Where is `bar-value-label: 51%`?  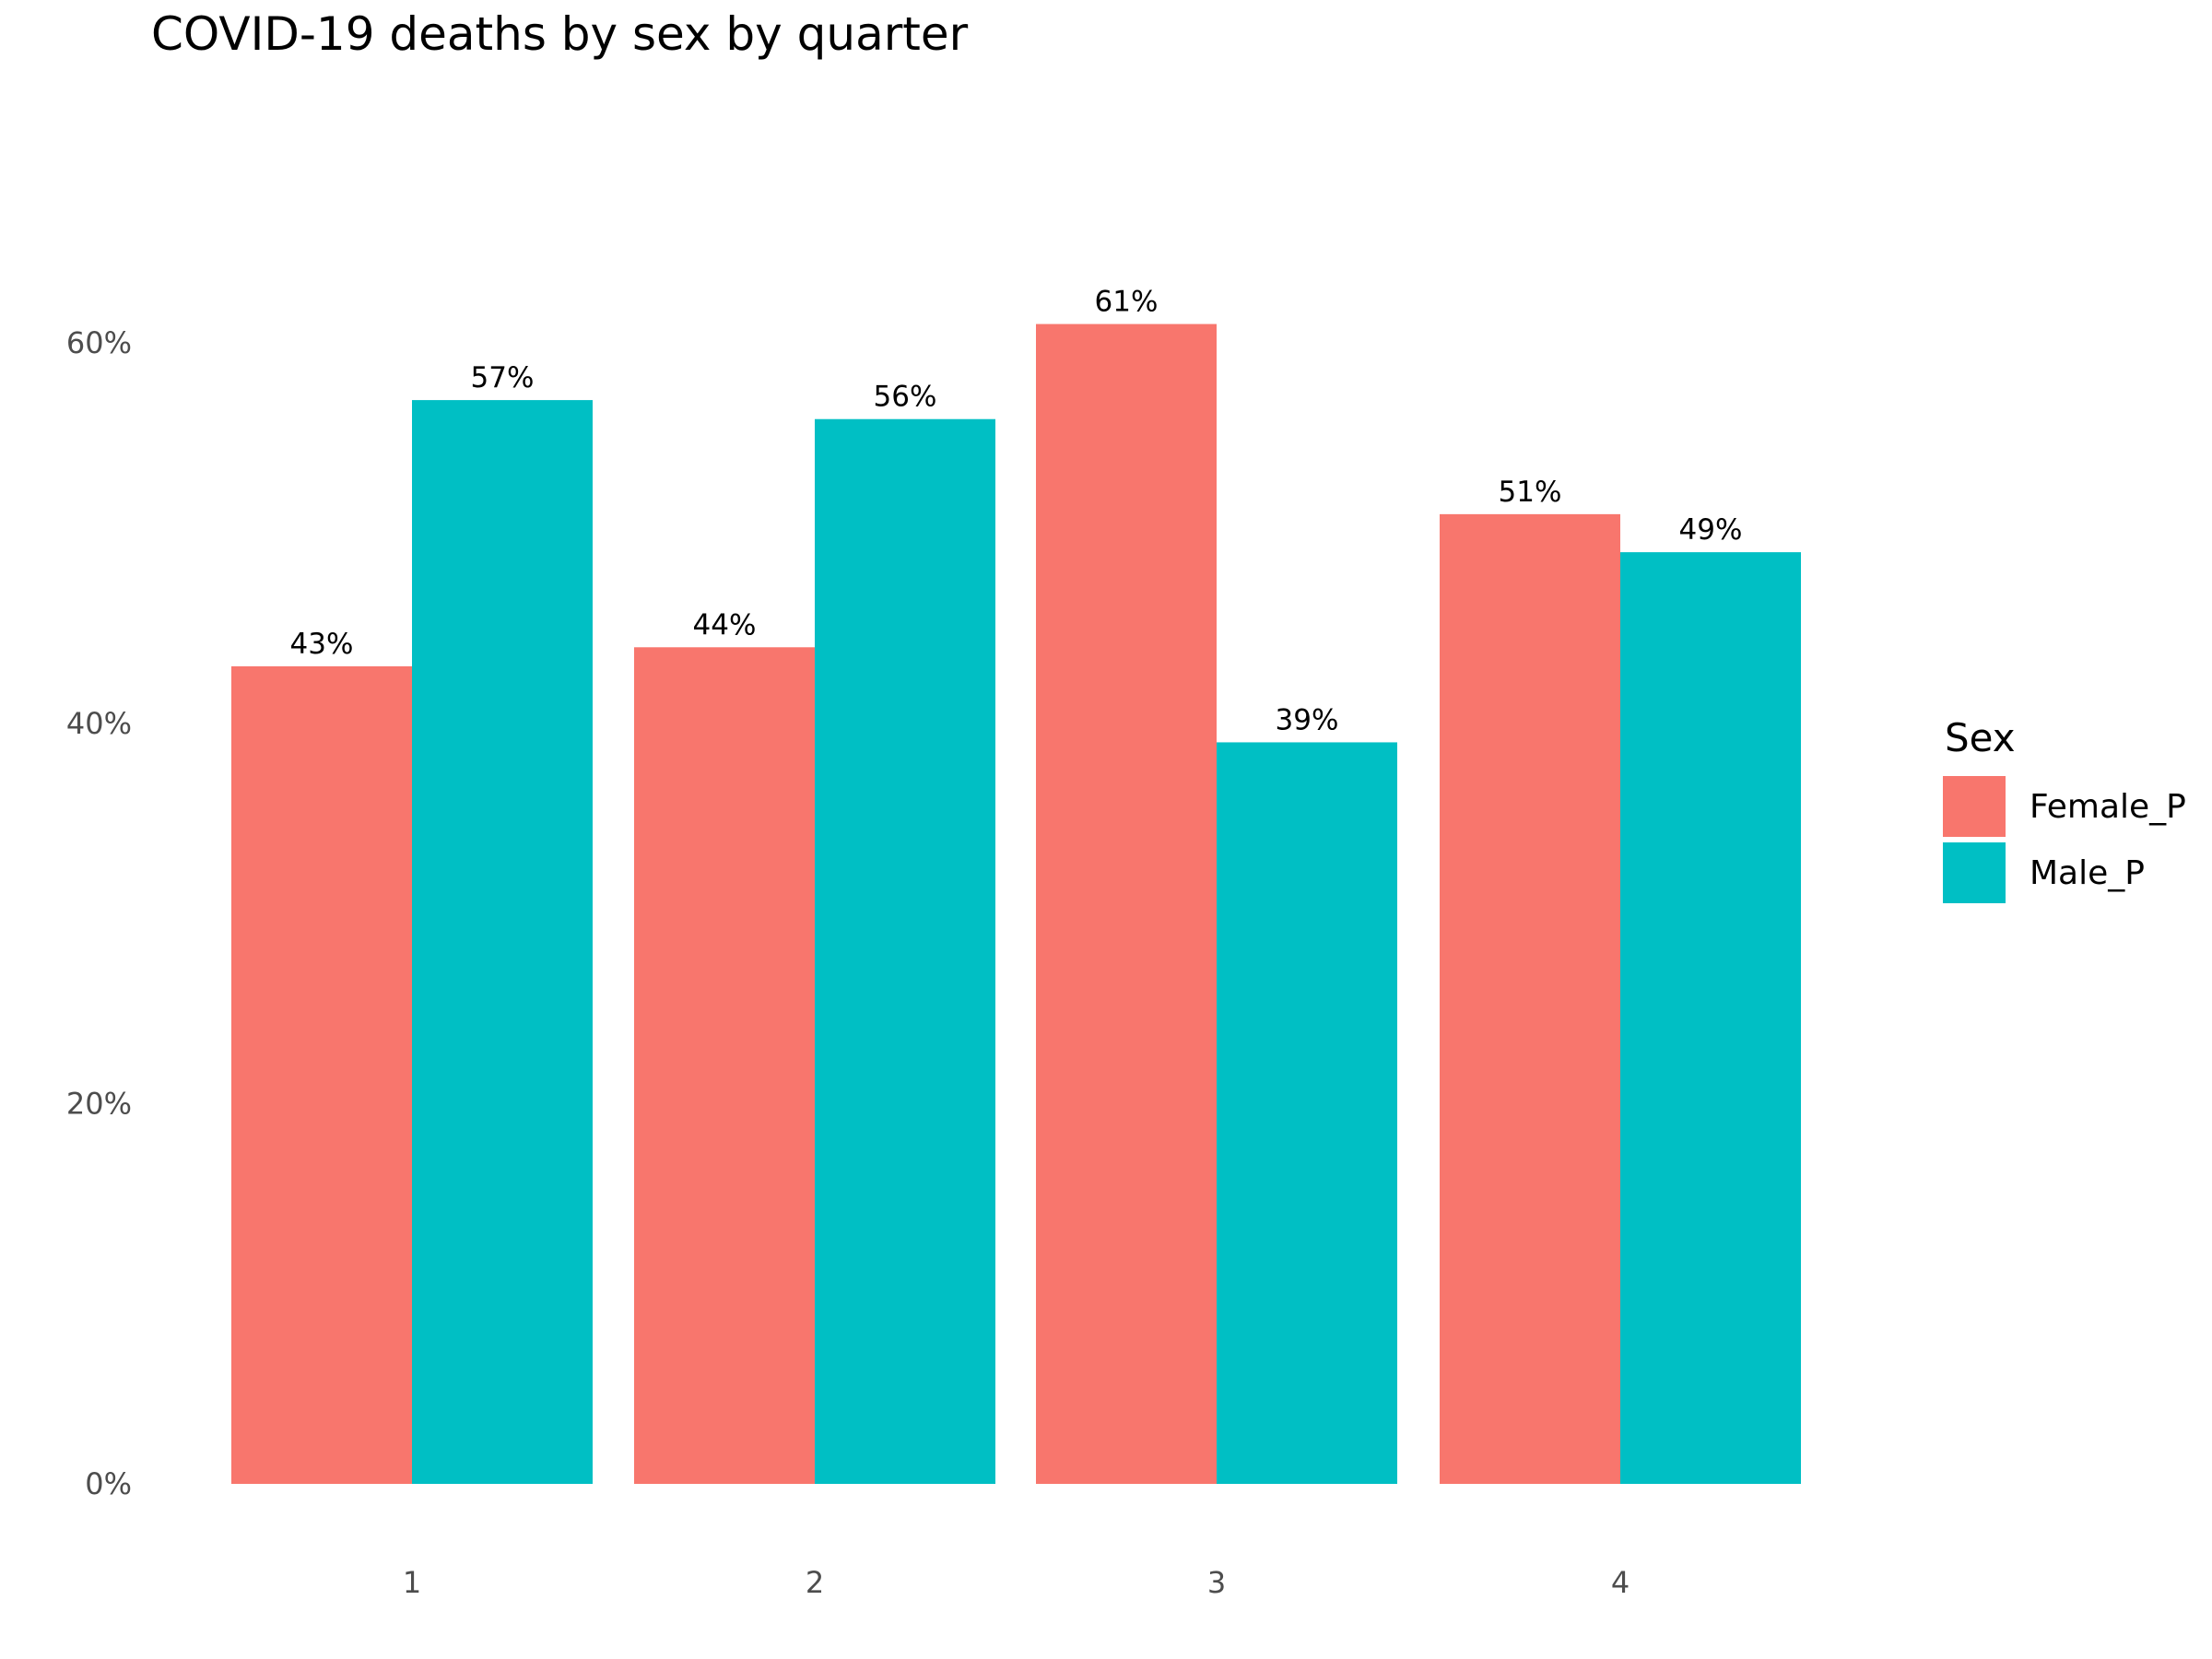
bar-value-label: 51% is located at coordinates (1530, 492).